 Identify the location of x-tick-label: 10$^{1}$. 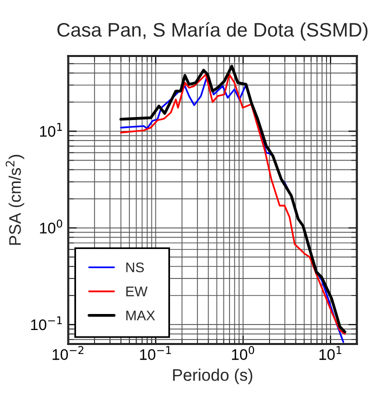
(330, 353).